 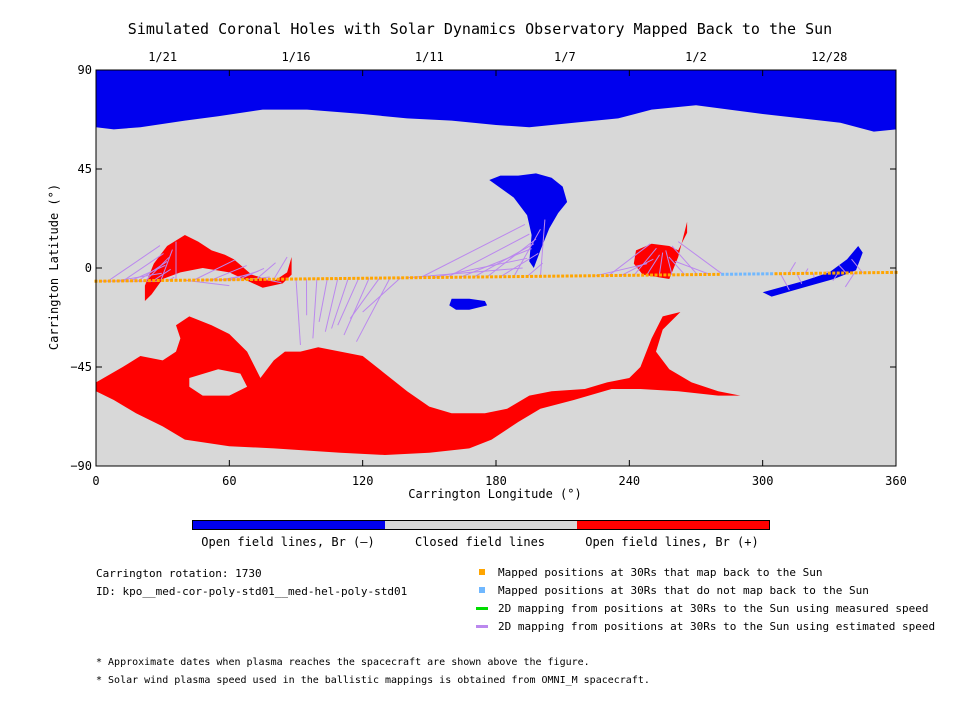 What do you see at coordinates (96, 481) in the screenshot?
I see `x-tick-label: 0` at bounding box center [96, 481].